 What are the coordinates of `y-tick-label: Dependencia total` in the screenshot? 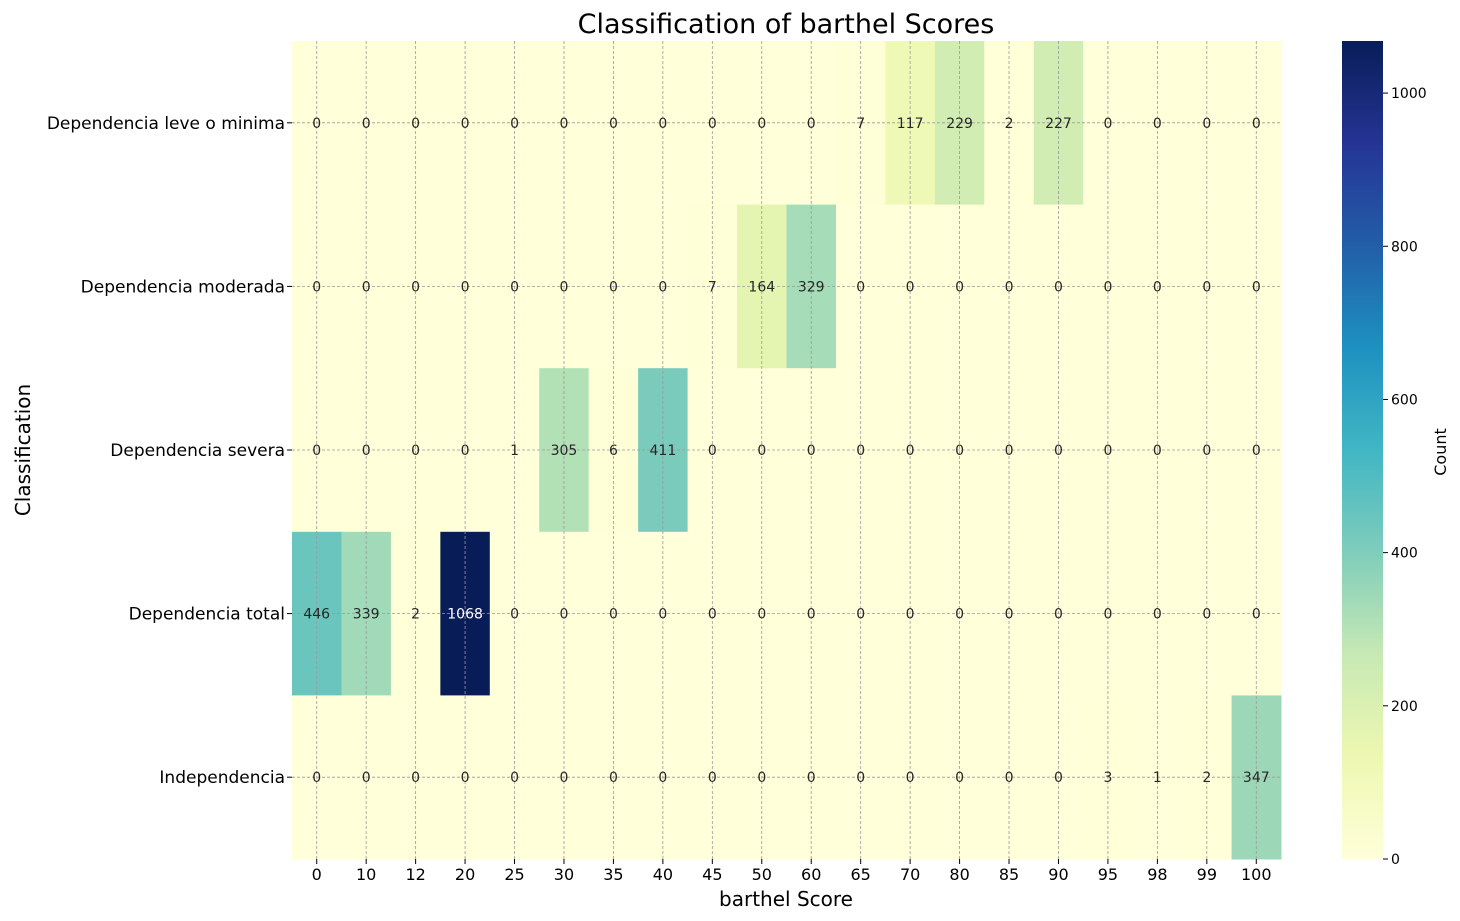 It's located at (207, 615).